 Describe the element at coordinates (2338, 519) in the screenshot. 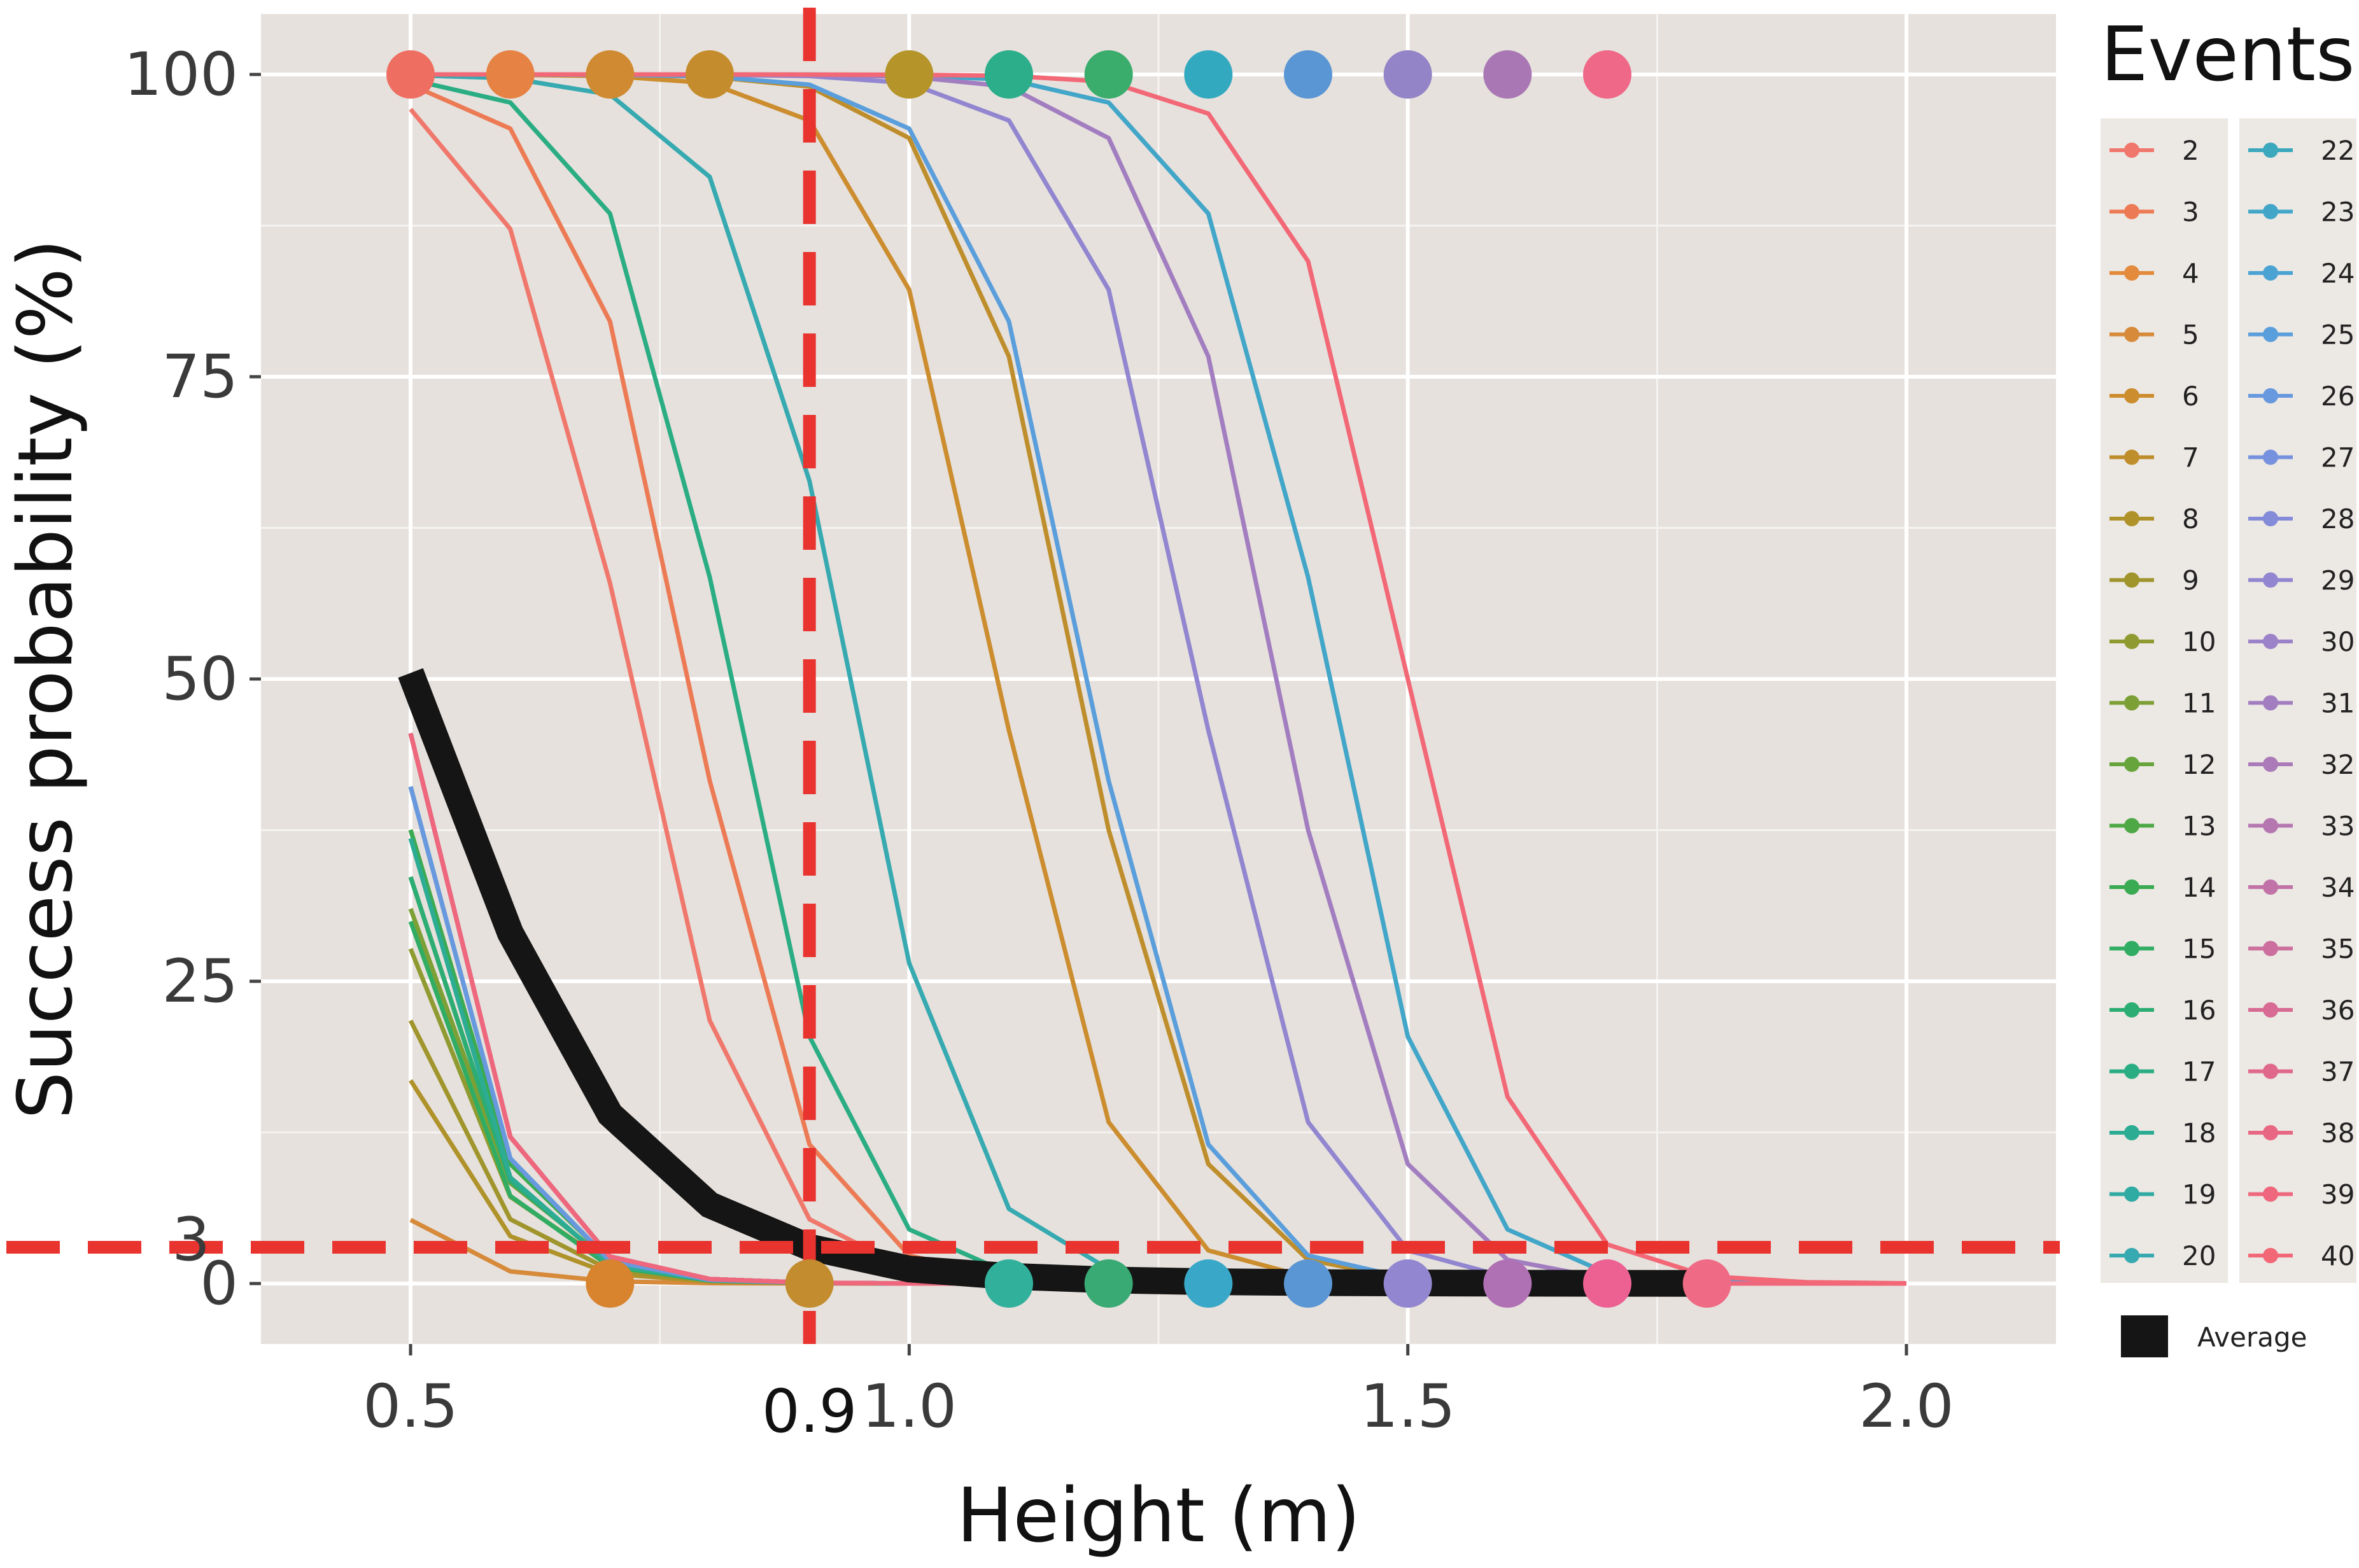

I see `legend-label-28: 28` at that location.